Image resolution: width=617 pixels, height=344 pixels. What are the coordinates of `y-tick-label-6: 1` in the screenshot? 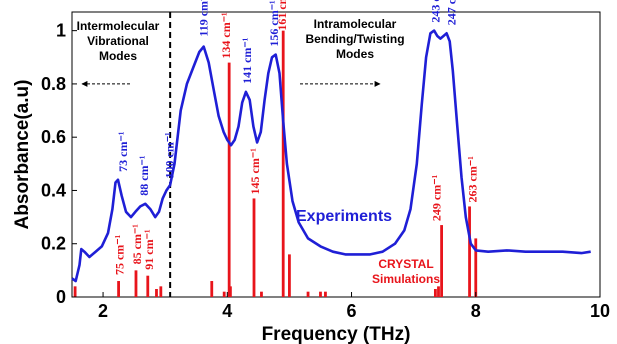 It's located at (61, 31).